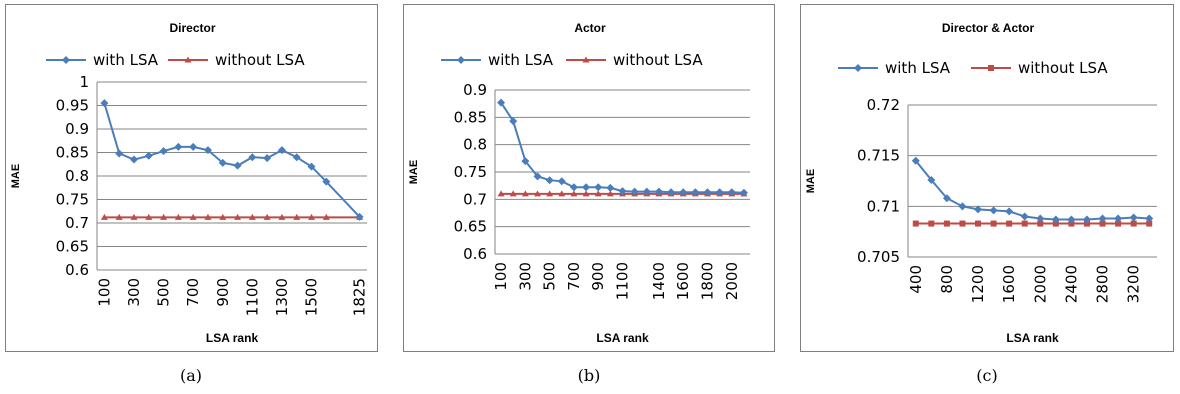 The image size is (1180, 394). Describe the element at coordinates (360, 297) in the screenshot. I see `x-tick-label: 1825` at that location.